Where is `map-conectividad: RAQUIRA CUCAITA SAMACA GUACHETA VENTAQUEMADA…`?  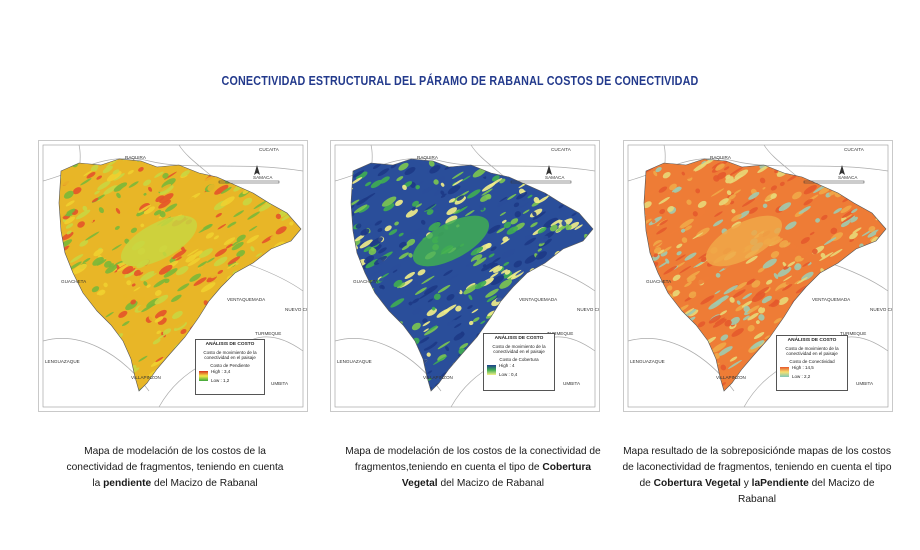 map-conectividad: RAQUIRA CUCAITA SAMACA GUACHETA VENTAQUEMADA… is located at coordinates (759, 276).